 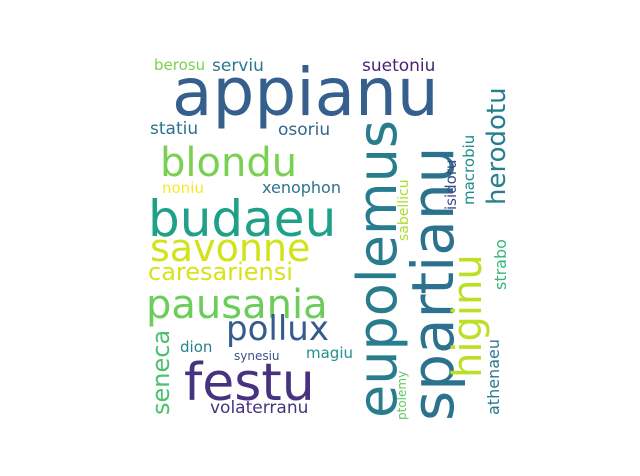 I want to click on word-seneca: seneca, so click(x=161, y=372).